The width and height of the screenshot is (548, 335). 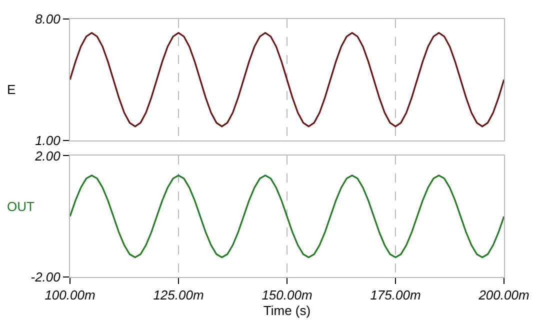 I want to click on x-tick-label: 125.00m, so click(x=178, y=295).